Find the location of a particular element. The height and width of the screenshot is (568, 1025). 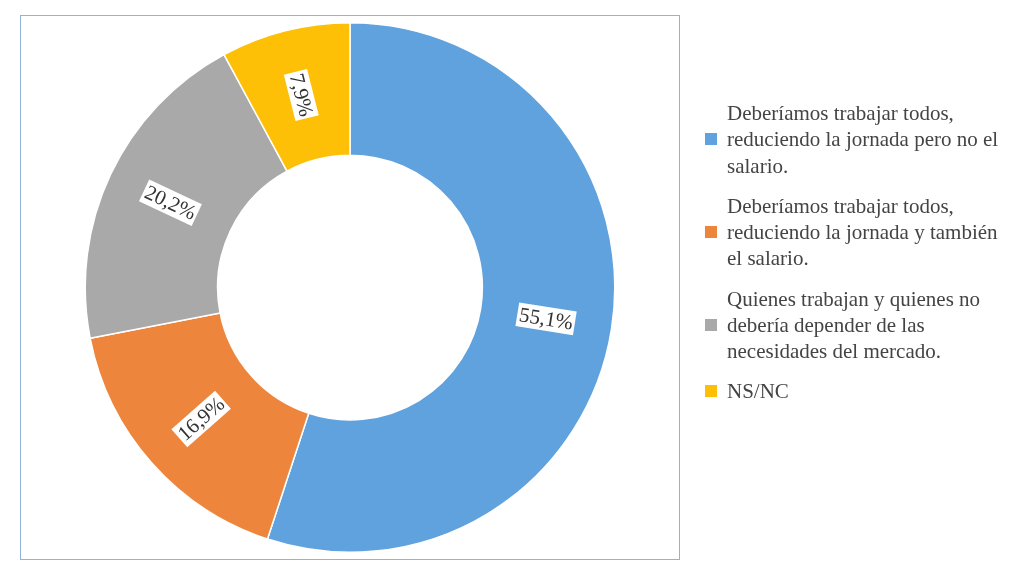

data-label: 7,9% is located at coordinates (301, 95).